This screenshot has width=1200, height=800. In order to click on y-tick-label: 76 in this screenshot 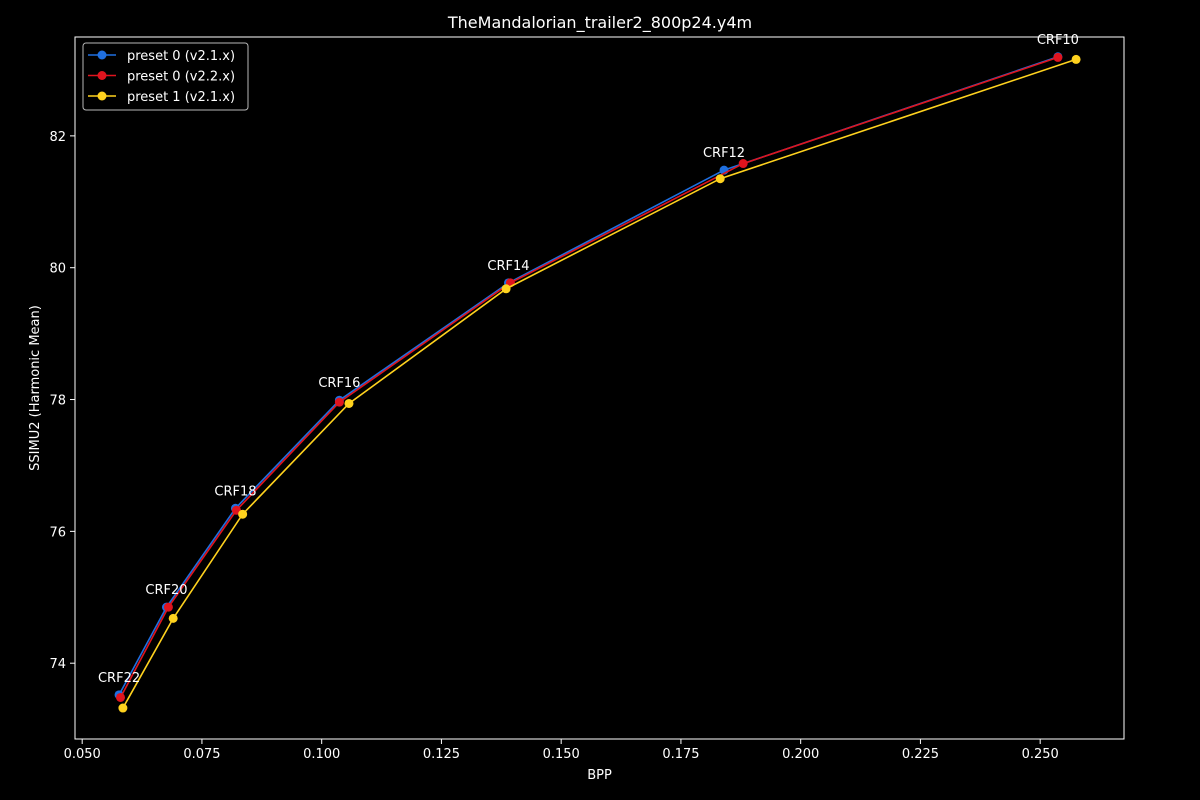, I will do `click(57, 532)`.